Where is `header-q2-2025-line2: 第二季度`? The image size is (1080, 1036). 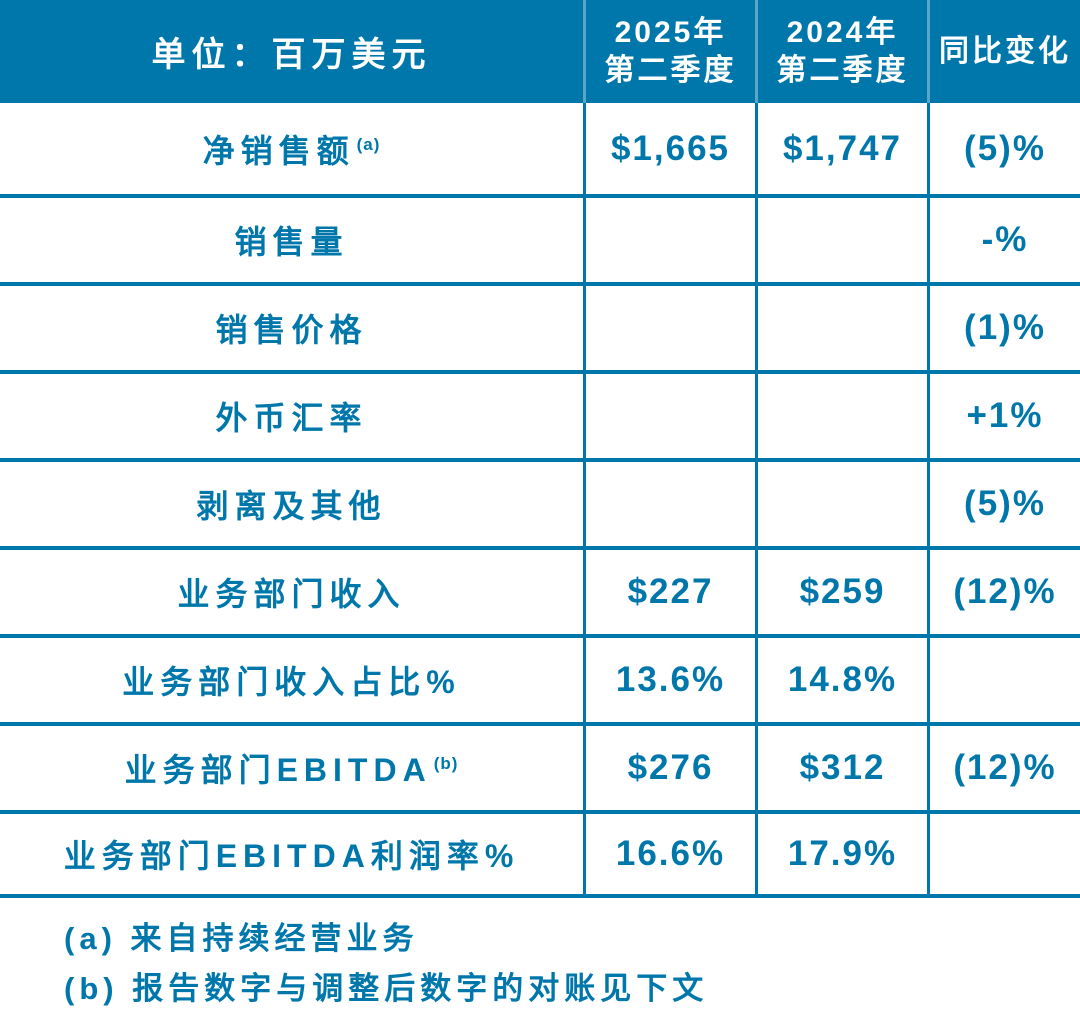 header-q2-2025-line2: 第二季度 is located at coordinates (670, 70).